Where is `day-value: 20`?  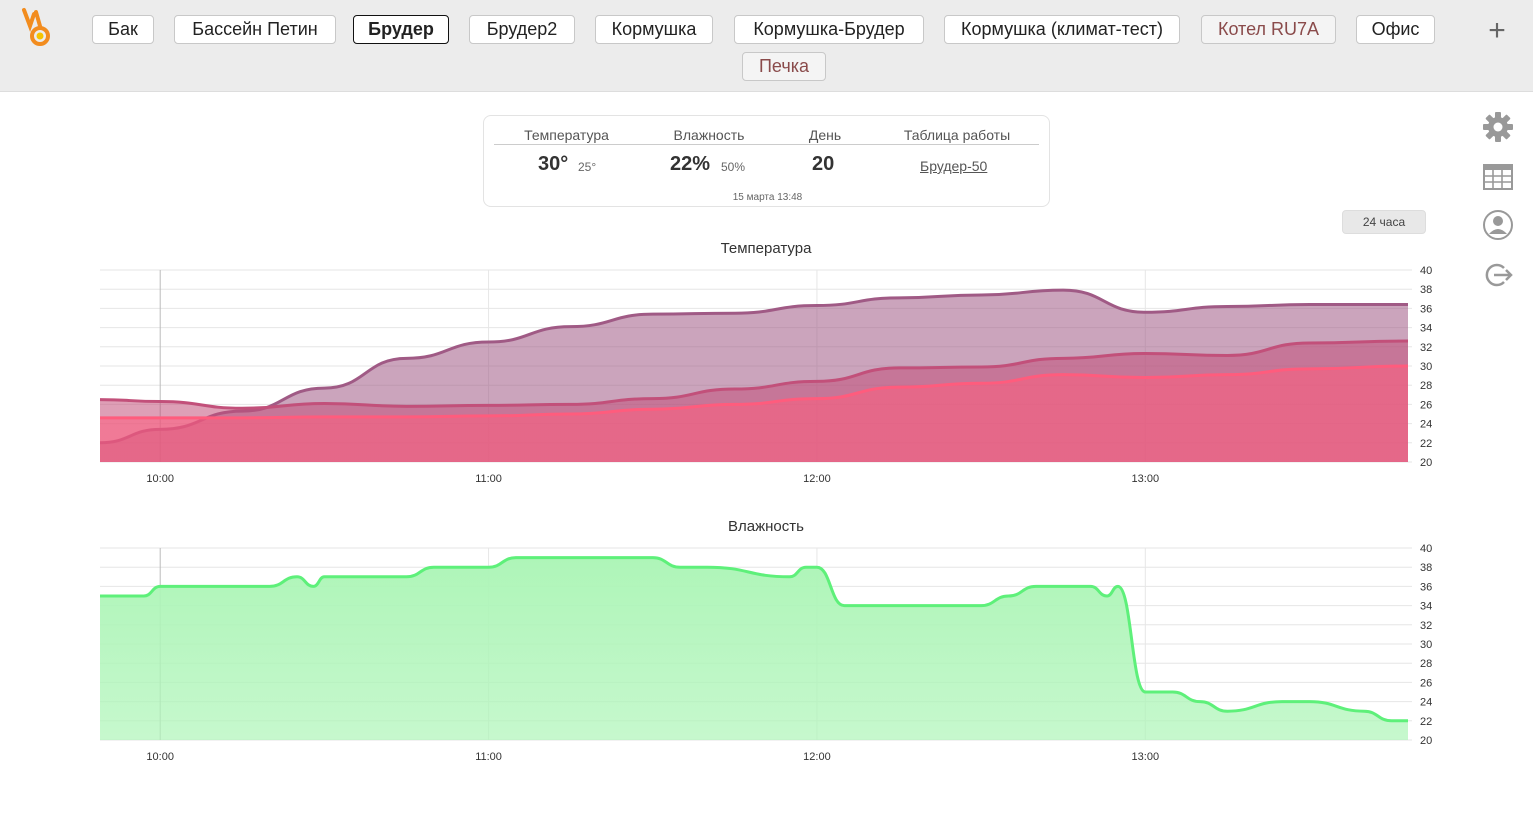
day-value: 20 is located at coordinates (823, 164).